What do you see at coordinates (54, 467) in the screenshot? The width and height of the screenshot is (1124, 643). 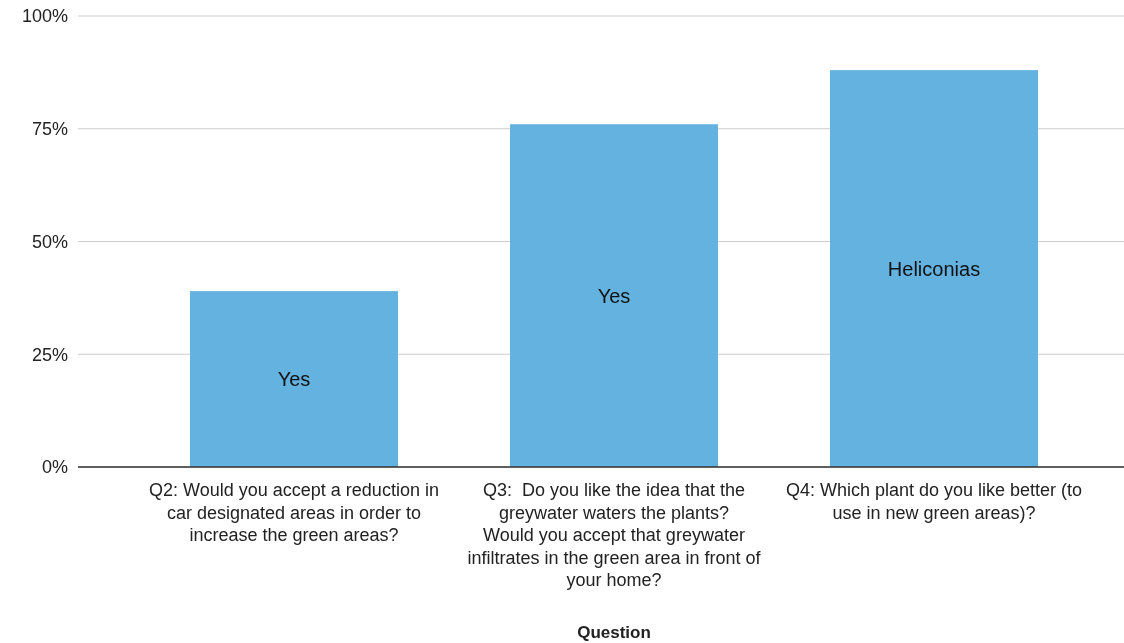 I see `y-tick-label: 0%` at bounding box center [54, 467].